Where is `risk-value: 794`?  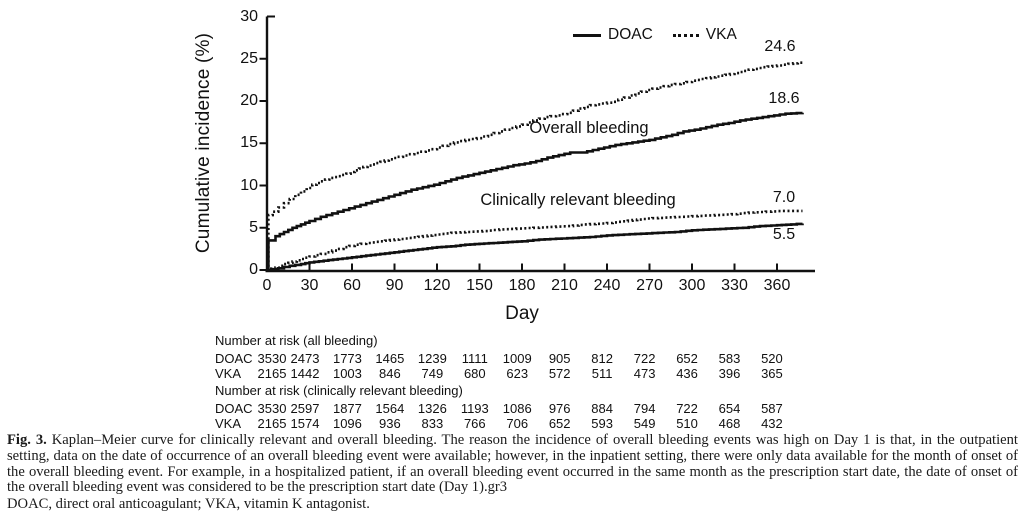
risk-value: 794 is located at coordinates (644, 408).